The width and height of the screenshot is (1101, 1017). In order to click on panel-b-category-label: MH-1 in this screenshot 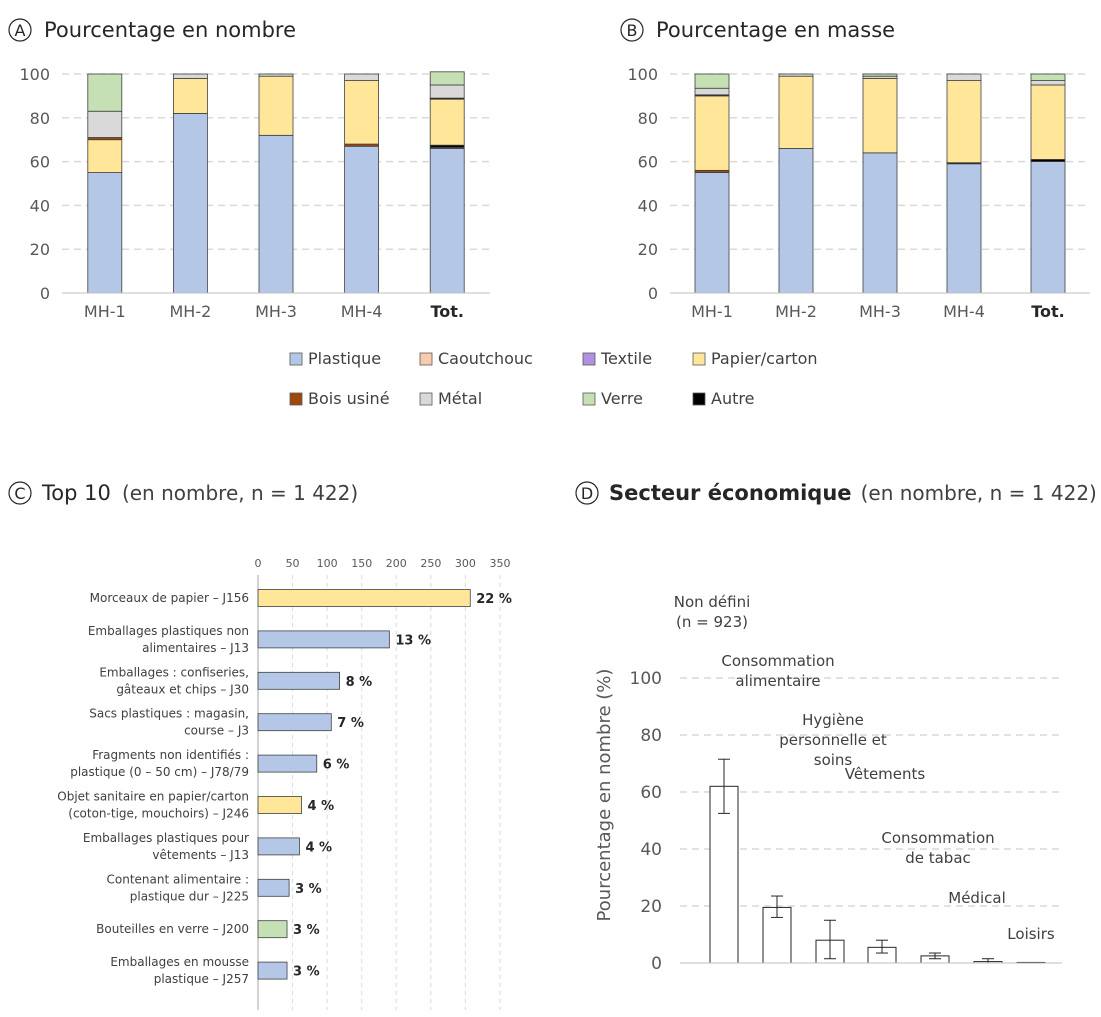, I will do `click(712, 311)`.